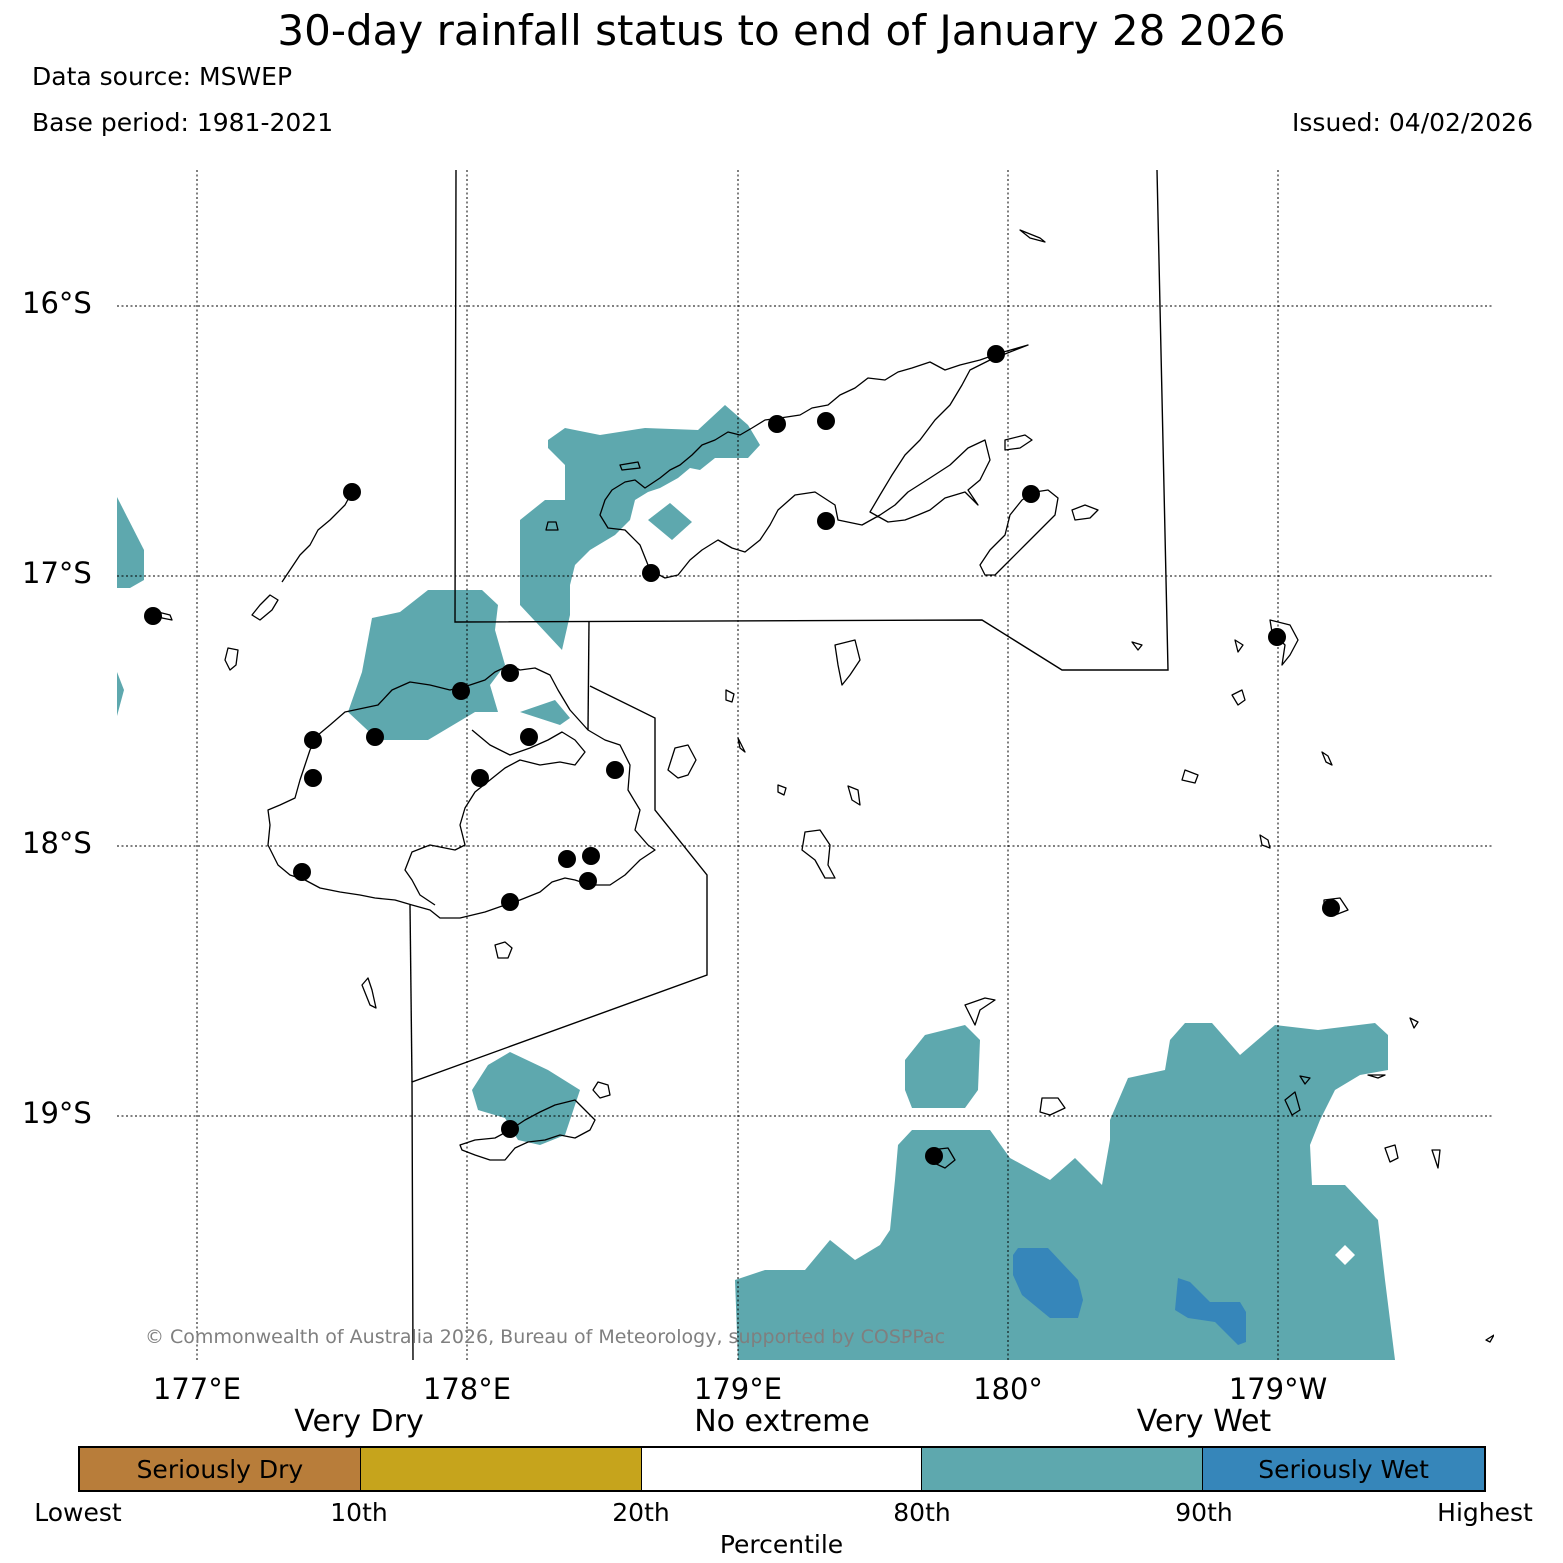 This screenshot has width=1563, height=1563. I want to click on coastline-oneata, so click(1376, 1076).